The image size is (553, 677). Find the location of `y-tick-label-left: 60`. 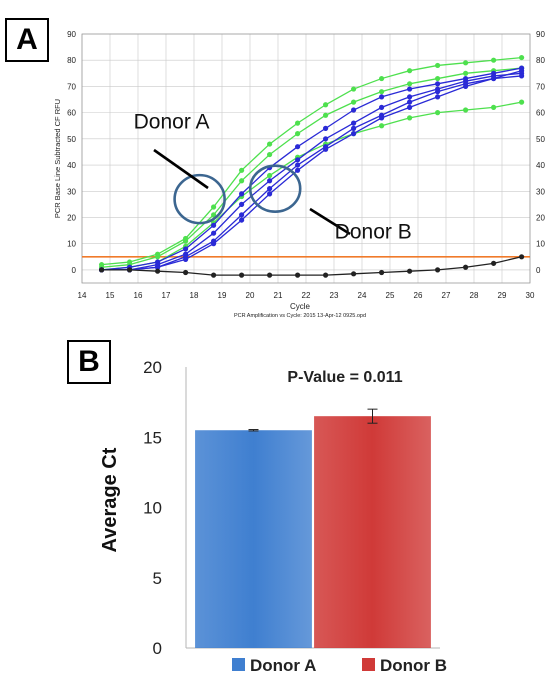

y-tick-label-left: 60 is located at coordinates (71, 113).